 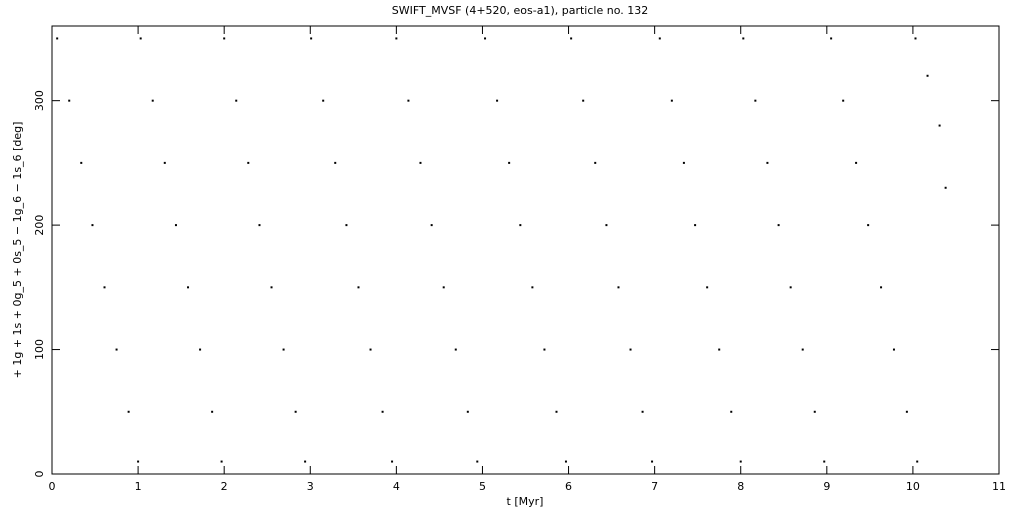 I want to click on x-tick-label: 4, so click(x=396, y=486).